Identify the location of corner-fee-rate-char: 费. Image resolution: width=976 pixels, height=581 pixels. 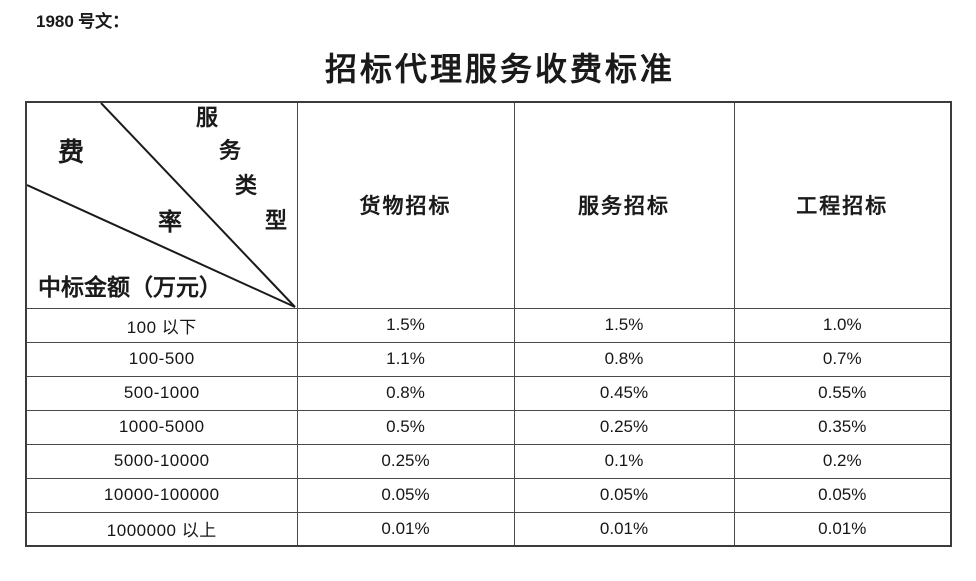
(71, 152).